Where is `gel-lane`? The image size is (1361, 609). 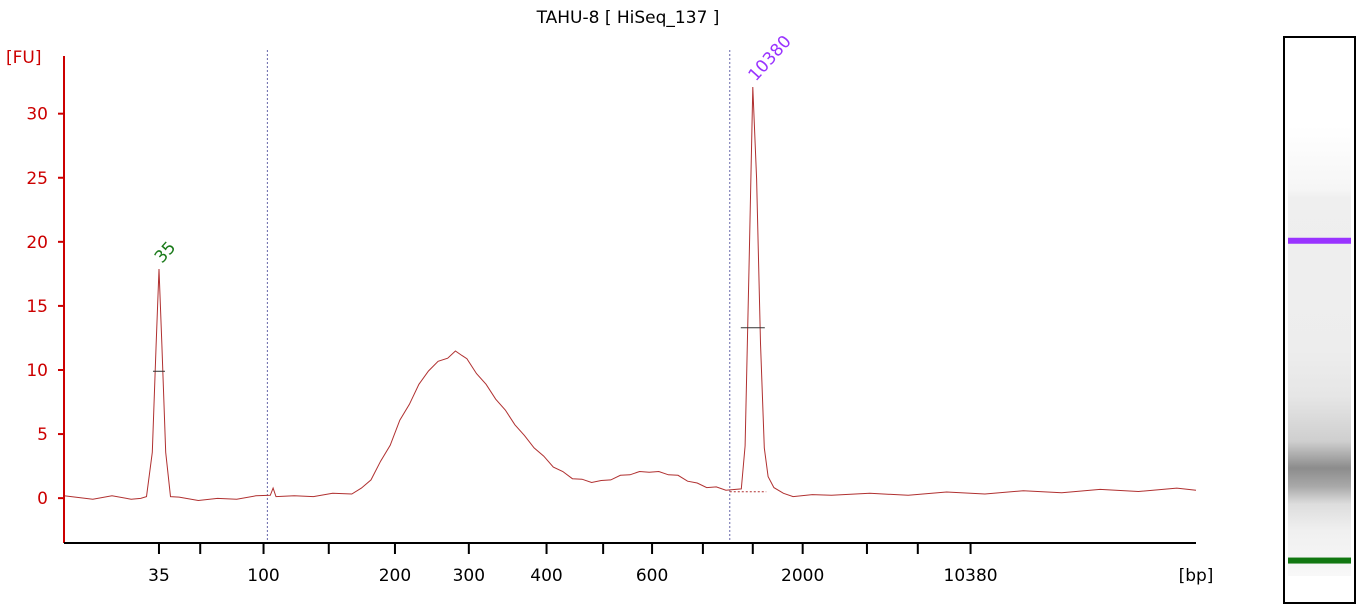
gel-lane is located at coordinates (1319, 320).